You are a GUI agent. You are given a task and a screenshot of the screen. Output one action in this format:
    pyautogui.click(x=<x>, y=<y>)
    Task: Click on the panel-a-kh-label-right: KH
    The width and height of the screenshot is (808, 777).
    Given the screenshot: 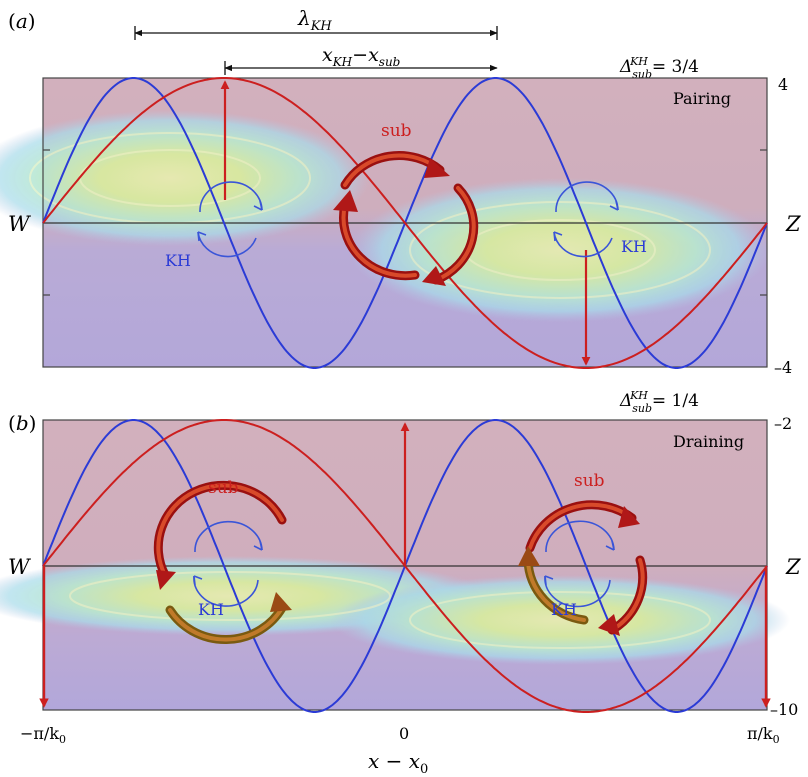 What is the action you would take?
    pyautogui.click(x=634, y=246)
    